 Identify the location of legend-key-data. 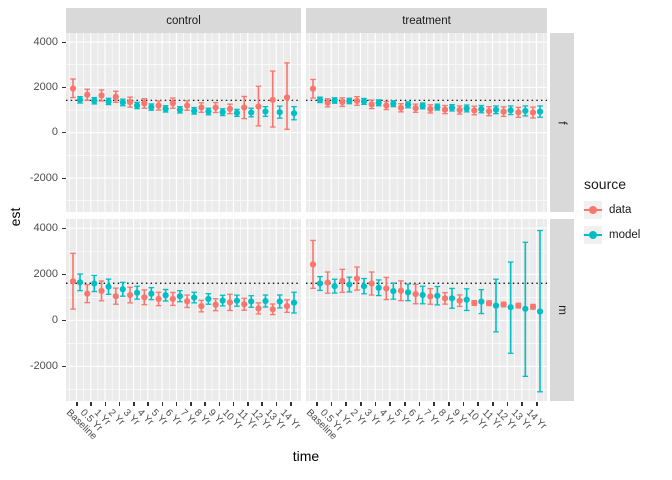
(593, 210).